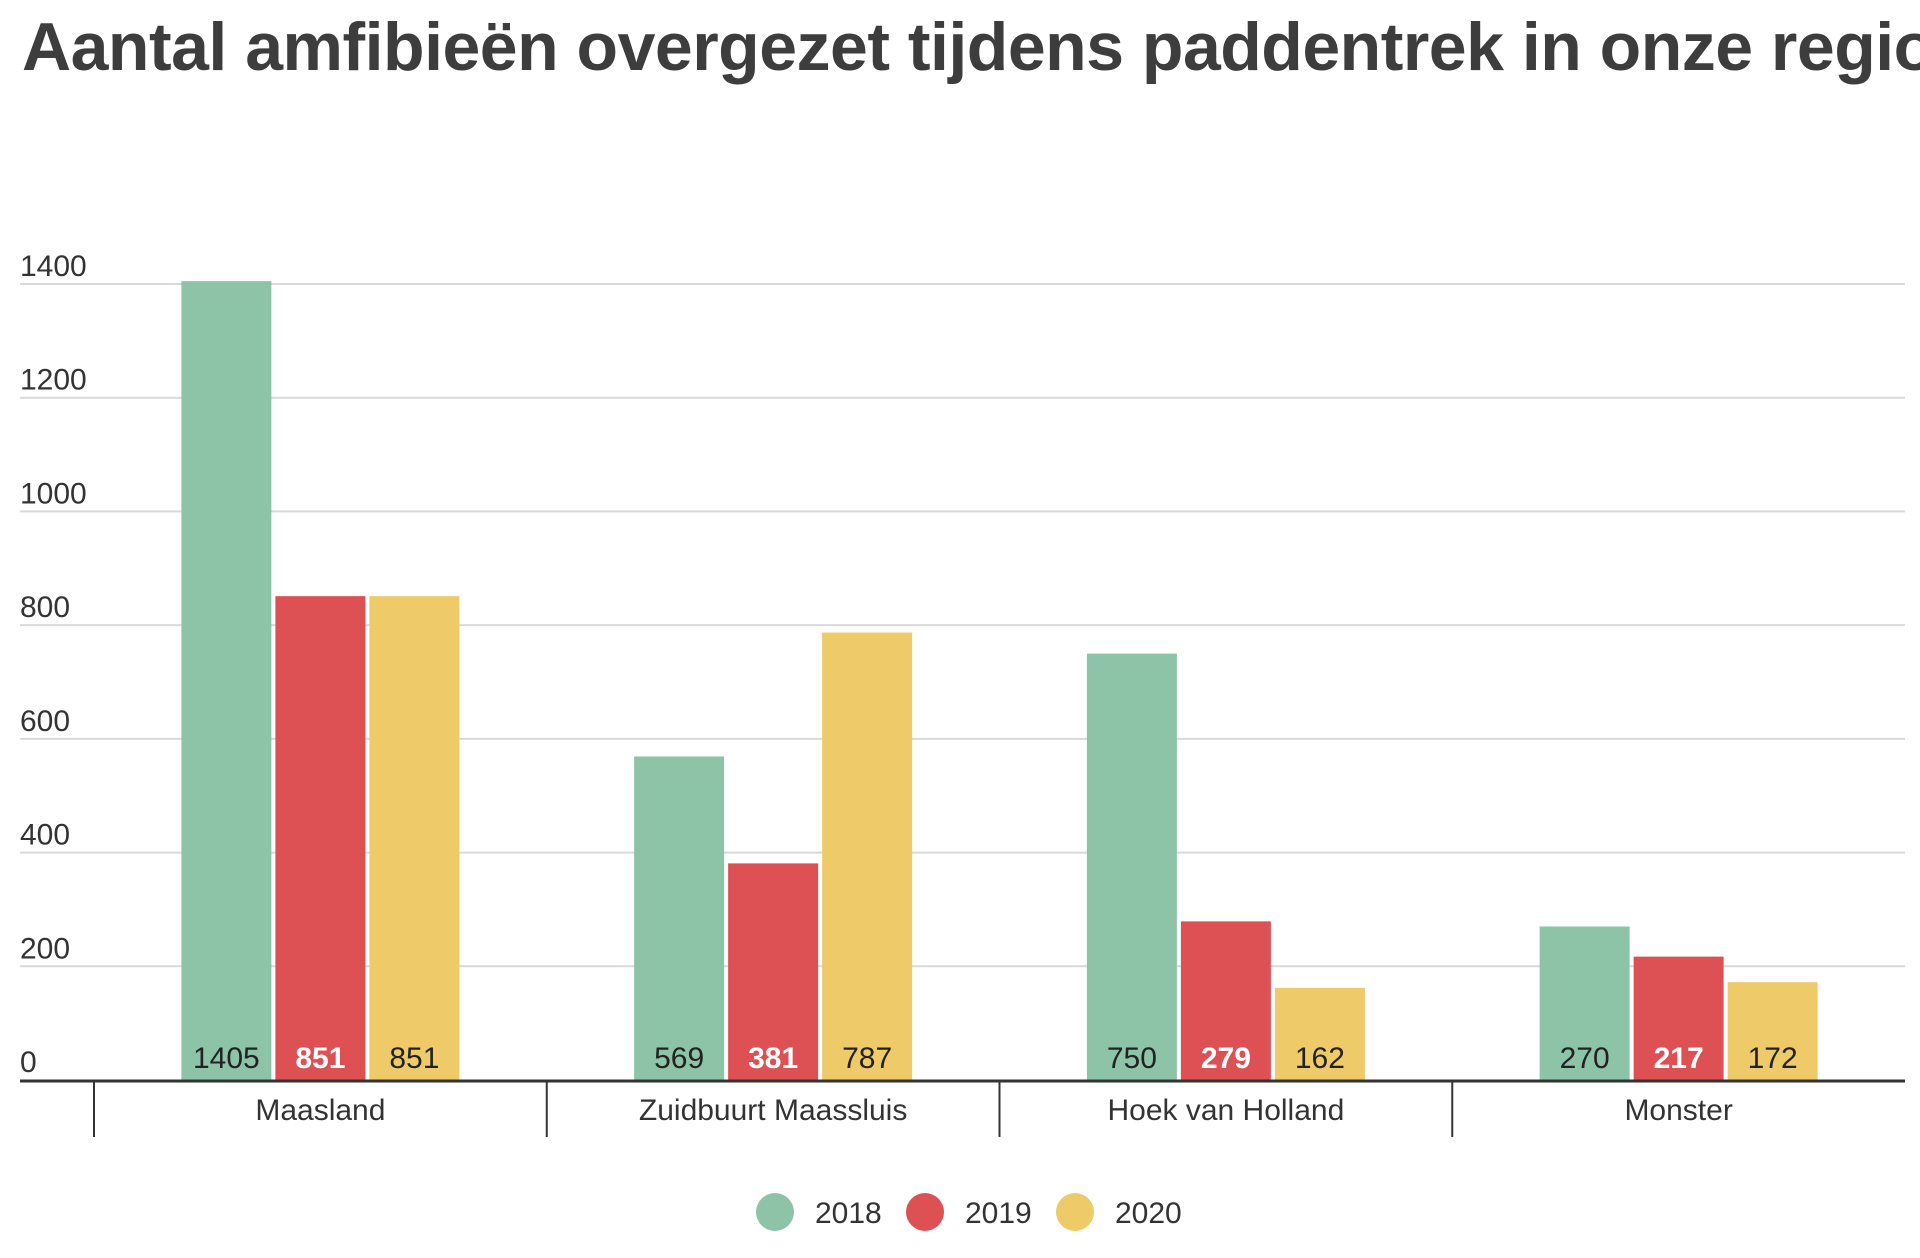 The image size is (1920, 1258). What do you see at coordinates (45, 948) in the screenshot?
I see `y-tick-label: 200` at bounding box center [45, 948].